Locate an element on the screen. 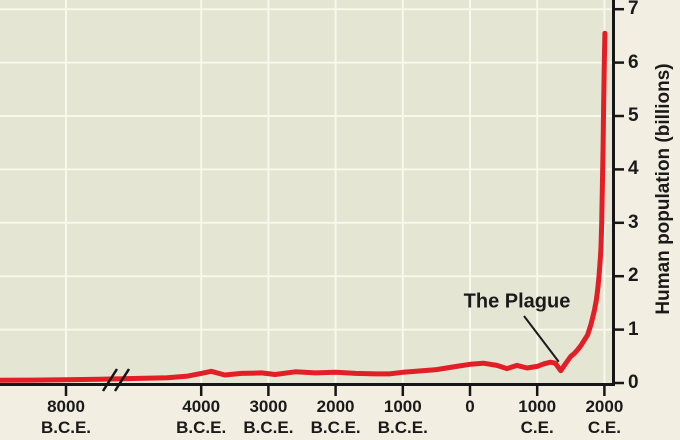  plague-pointer-line is located at coordinates (541, 339).